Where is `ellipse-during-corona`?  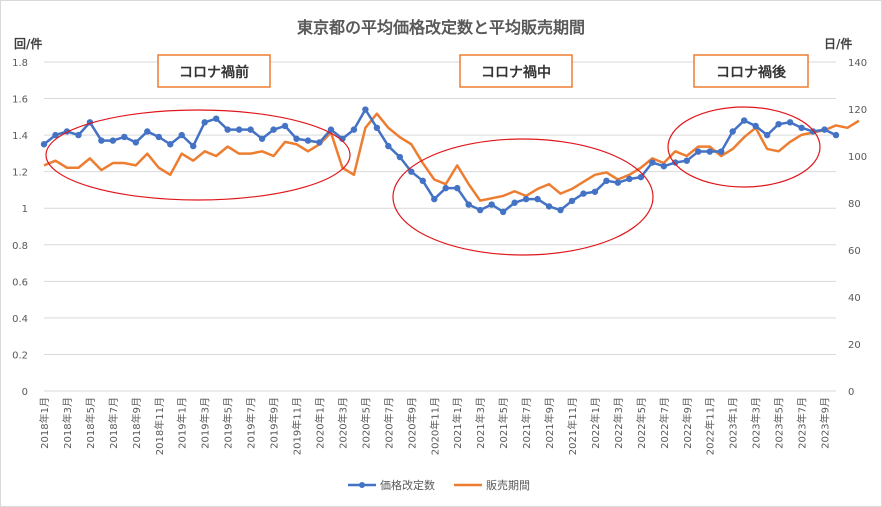
ellipse-during-corona is located at coordinates (523, 197).